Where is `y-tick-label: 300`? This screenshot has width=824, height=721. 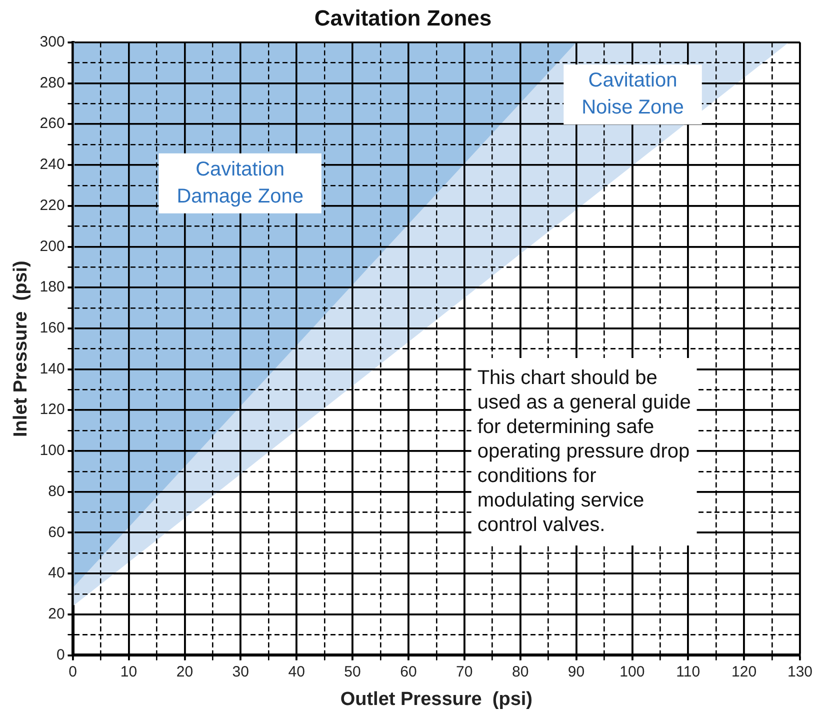
y-tick-label: 300 is located at coordinates (52, 42).